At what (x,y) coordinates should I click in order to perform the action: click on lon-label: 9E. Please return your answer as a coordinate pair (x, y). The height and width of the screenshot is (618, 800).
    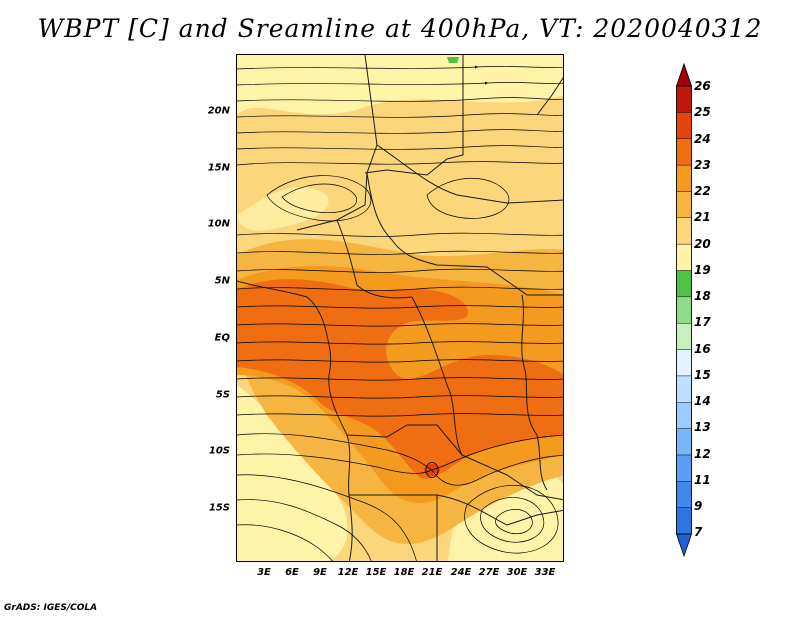
    Looking at the image, I should click on (320, 572).